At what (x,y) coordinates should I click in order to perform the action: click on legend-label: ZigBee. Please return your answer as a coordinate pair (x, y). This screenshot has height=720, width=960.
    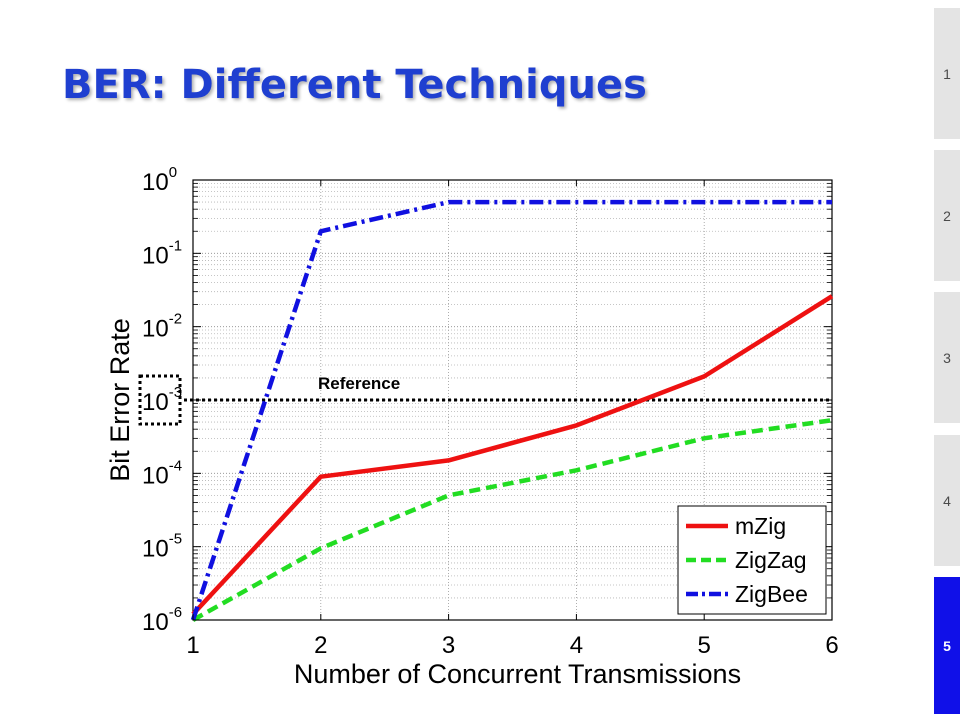
    Looking at the image, I should click on (771, 594).